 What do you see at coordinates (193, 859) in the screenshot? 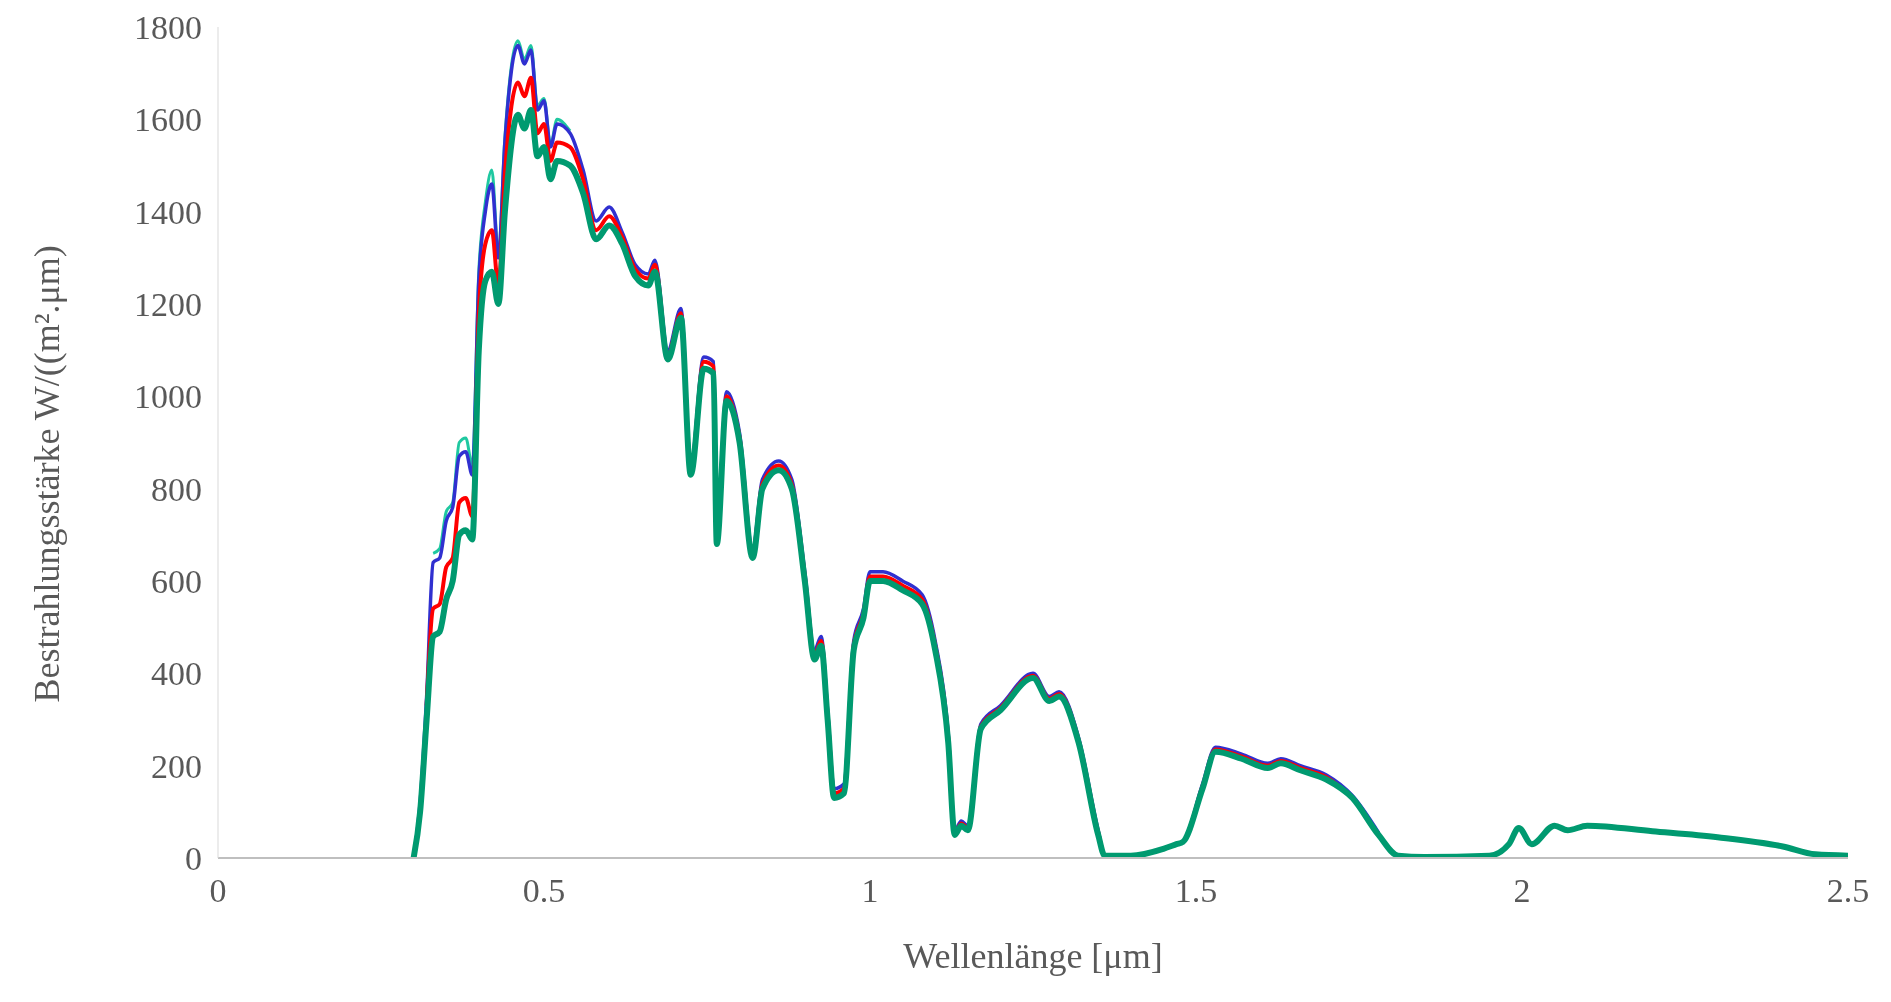
I see `y-tick-label: 0` at bounding box center [193, 859].